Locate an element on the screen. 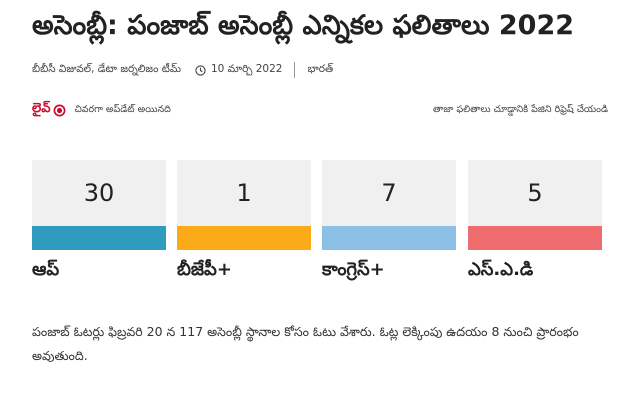  party-name: బీజేపీ+ is located at coordinates (204, 269).